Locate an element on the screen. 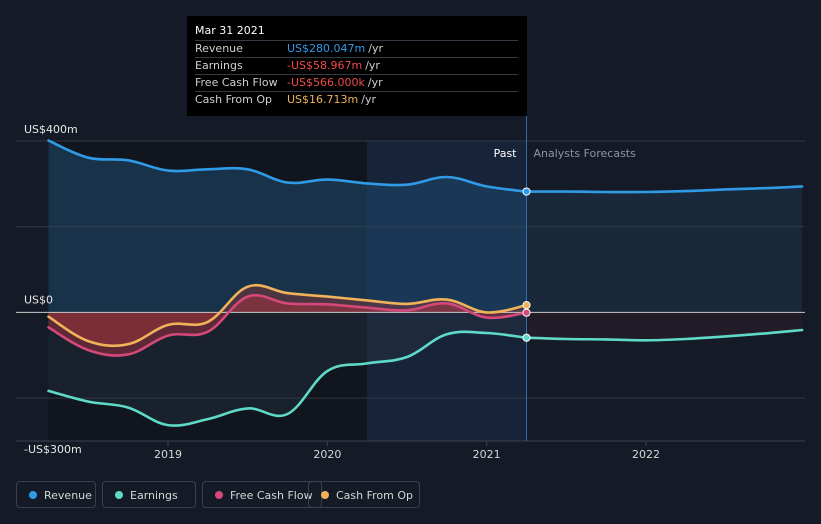 The height and width of the screenshot is (524, 821). tooltip-label: Cash From Op is located at coordinates (234, 99).